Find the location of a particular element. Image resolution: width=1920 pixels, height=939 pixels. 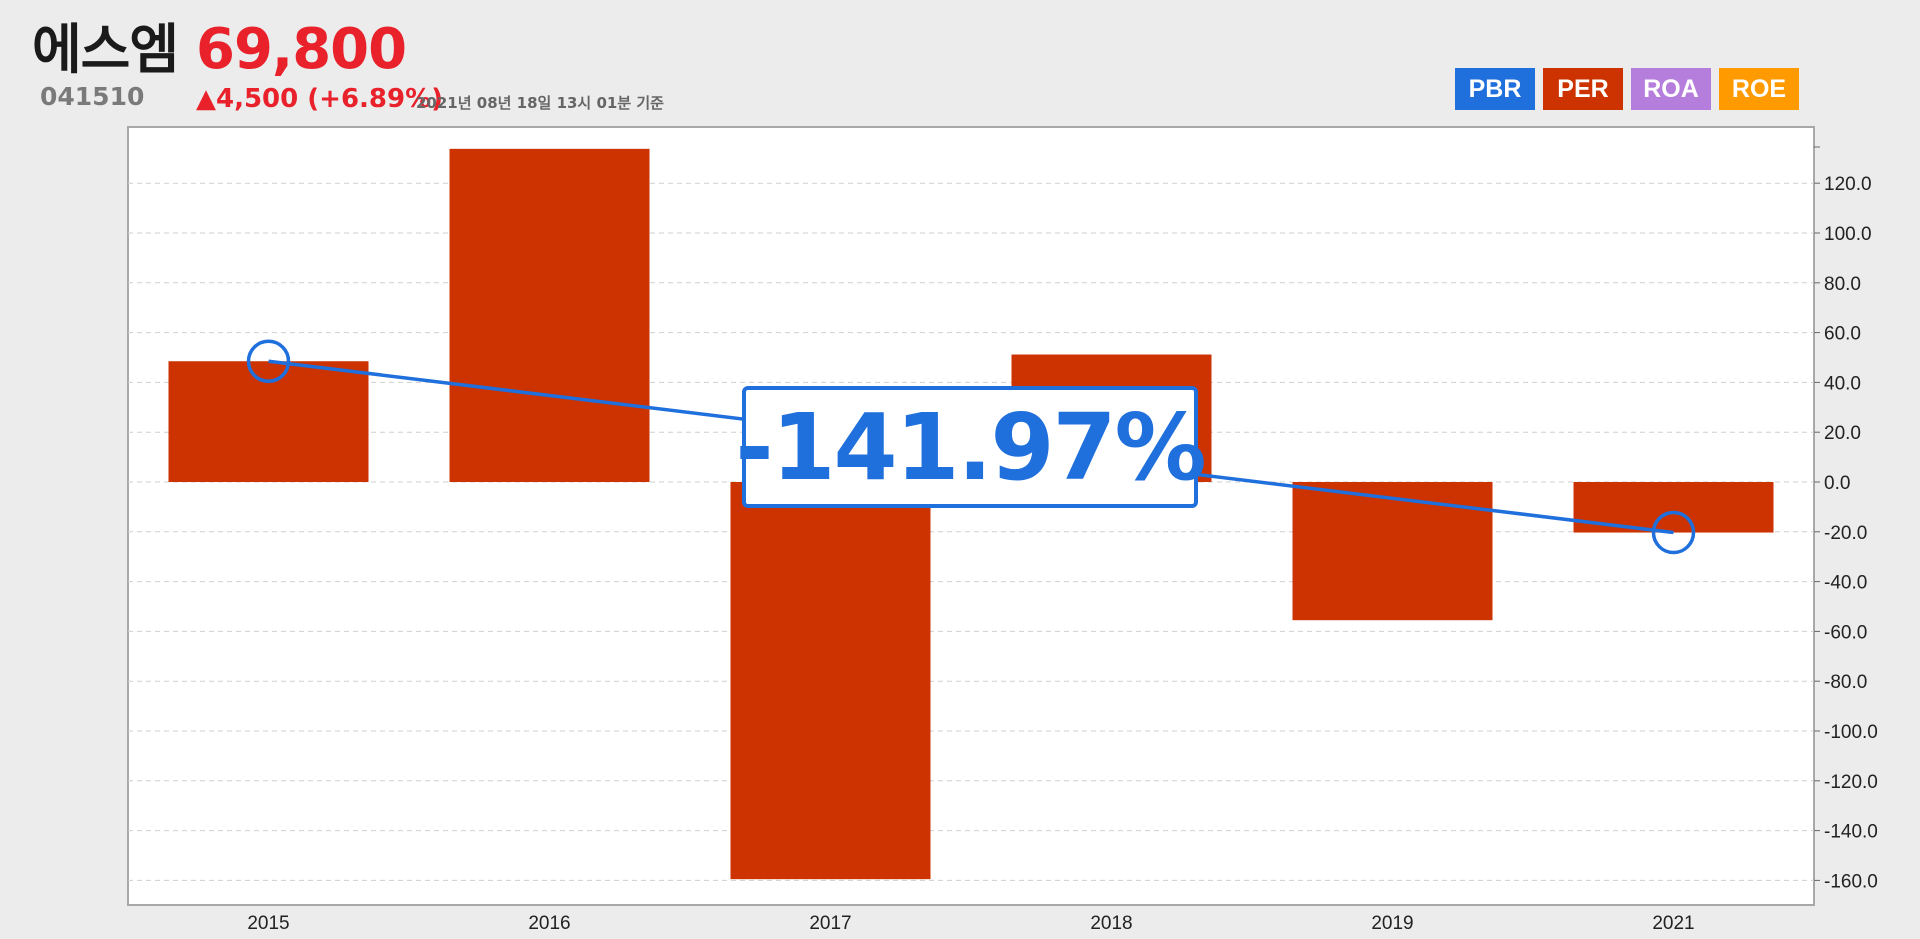

y-tick-label: 120.0 is located at coordinates (1848, 184).